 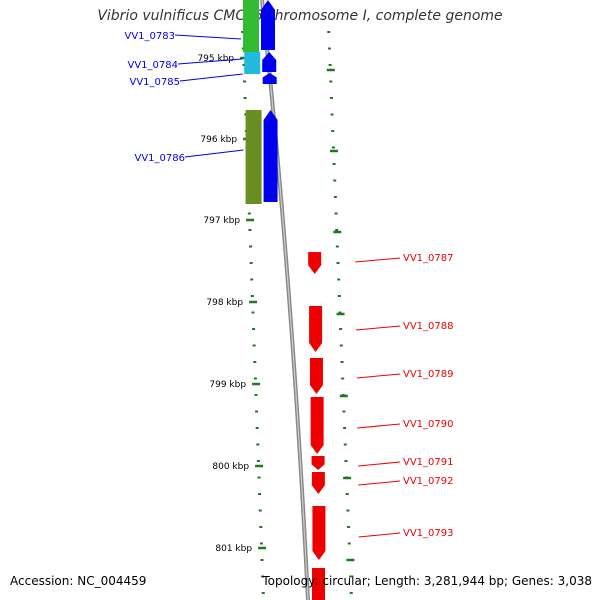 What do you see at coordinates (428, 258) in the screenshot?
I see `reverse-gene-label: VV1_0787` at bounding box center [428, 258].